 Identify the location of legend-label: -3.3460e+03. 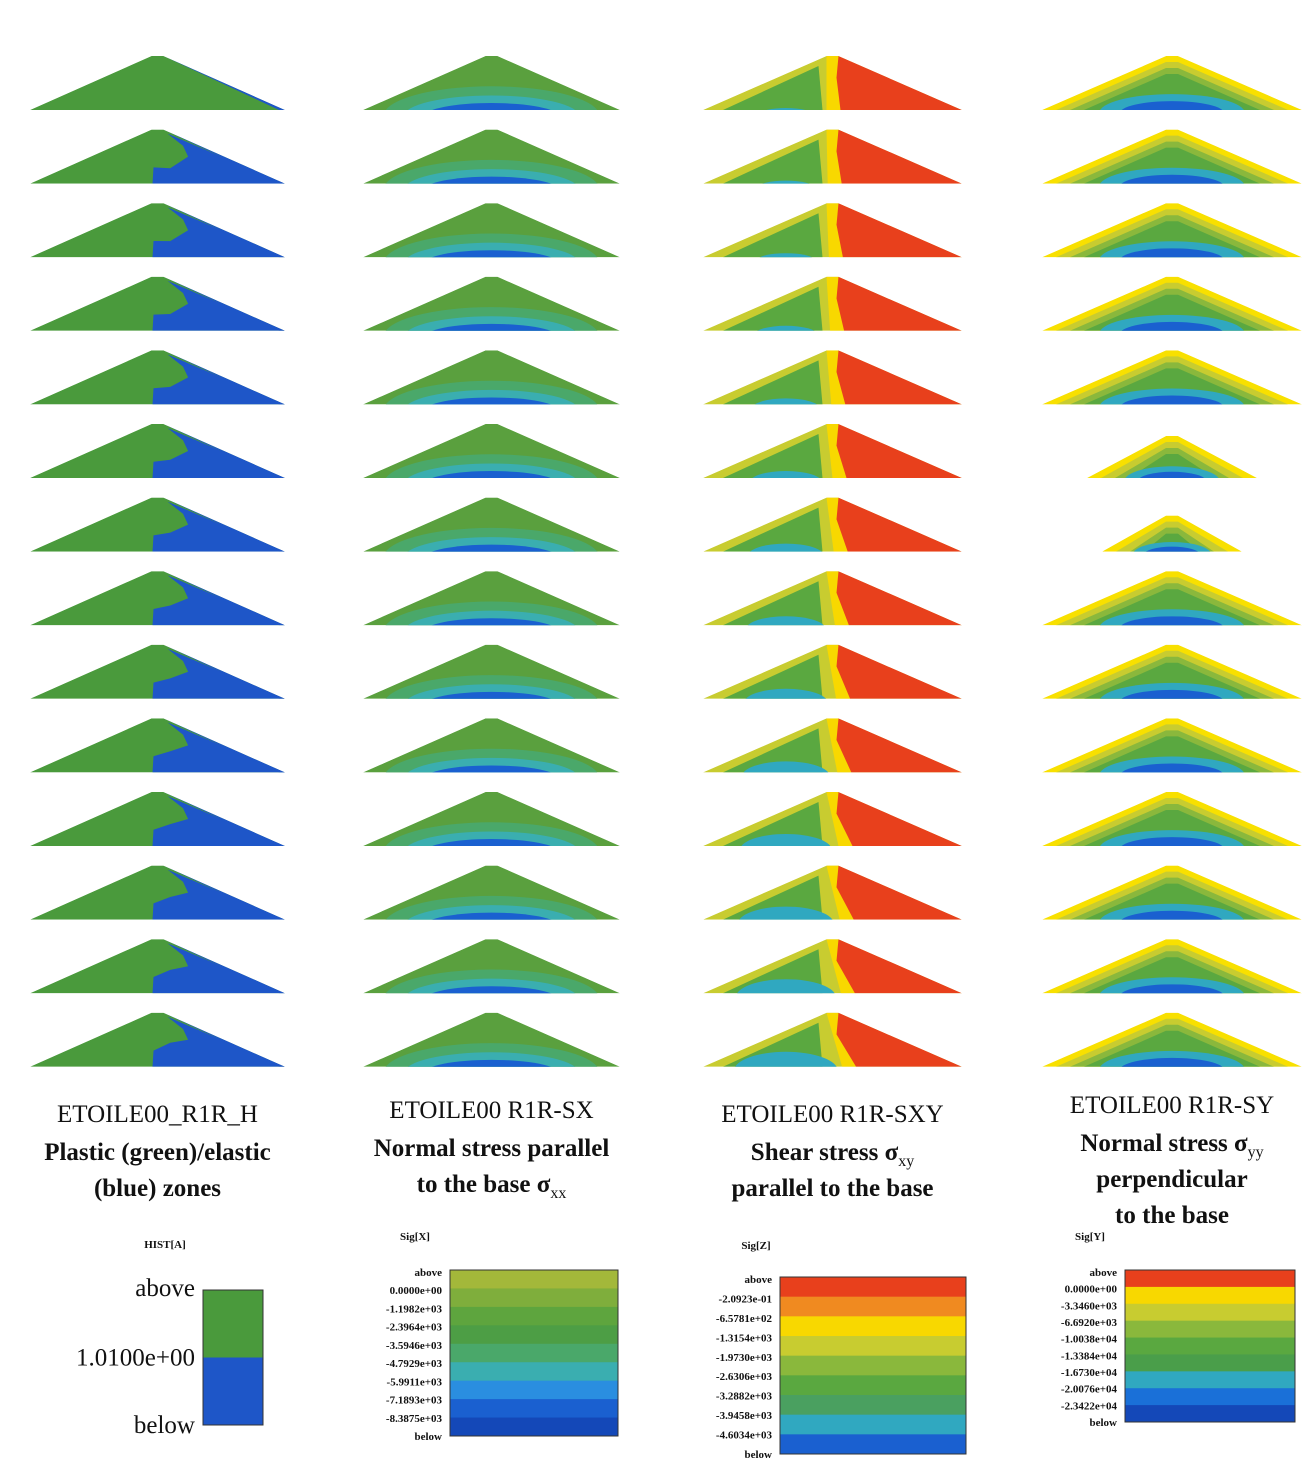
(1089, 1306).